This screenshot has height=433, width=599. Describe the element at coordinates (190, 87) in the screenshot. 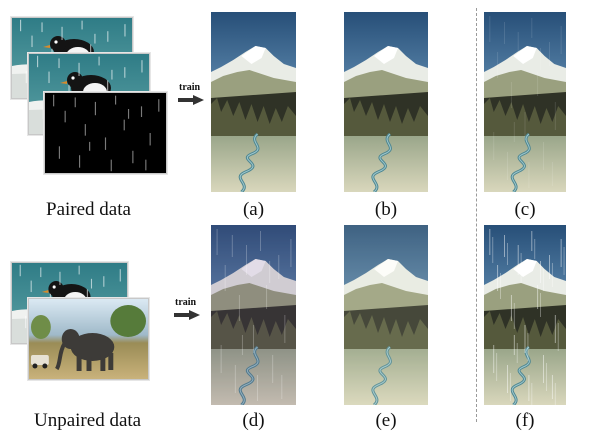

I see `train-label-top: train` at that location.